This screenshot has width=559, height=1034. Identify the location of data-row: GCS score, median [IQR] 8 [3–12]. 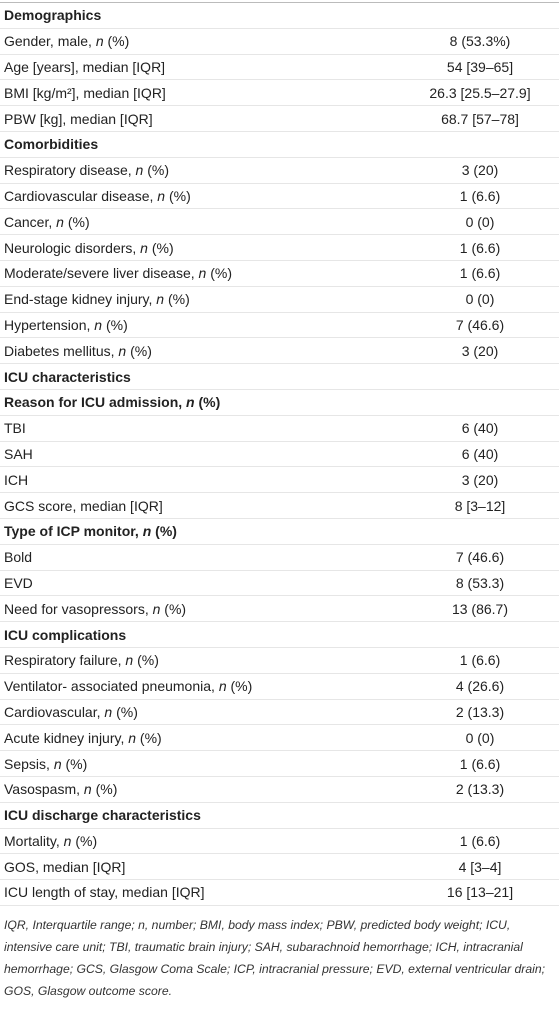
(279, 505).